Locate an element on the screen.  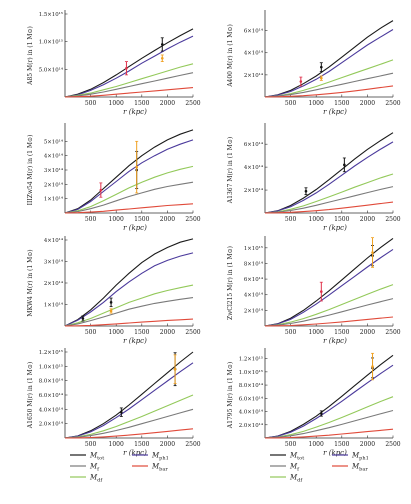
y-tick-label: 1×10¹⁴ is located at coordinates (53, 305).